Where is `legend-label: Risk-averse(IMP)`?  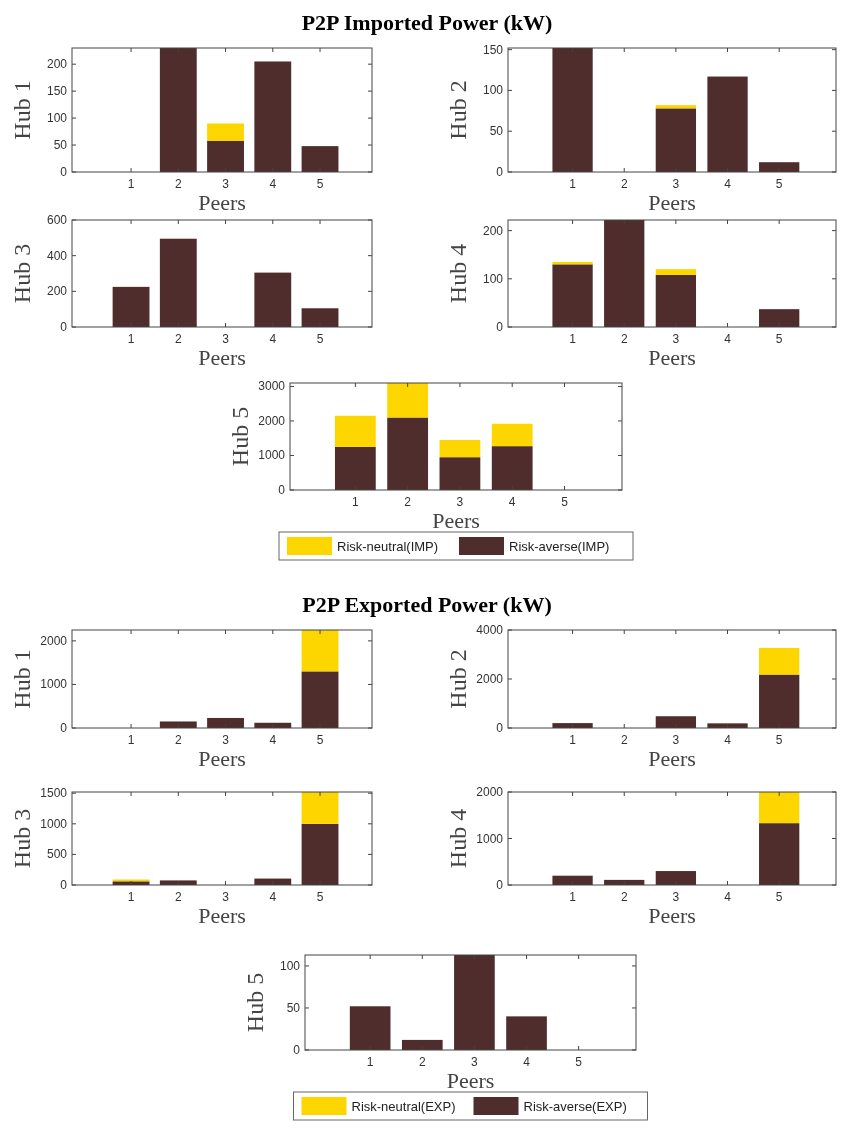 legend-label: Risk-averse(IMP) is located at coordinates (559, 546).